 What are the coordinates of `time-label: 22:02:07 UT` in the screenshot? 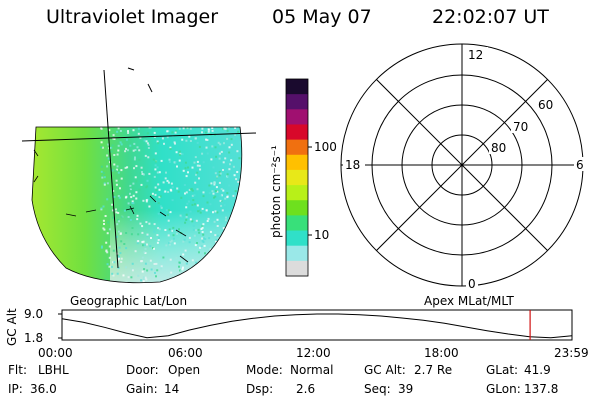 It's located at (490, 17).